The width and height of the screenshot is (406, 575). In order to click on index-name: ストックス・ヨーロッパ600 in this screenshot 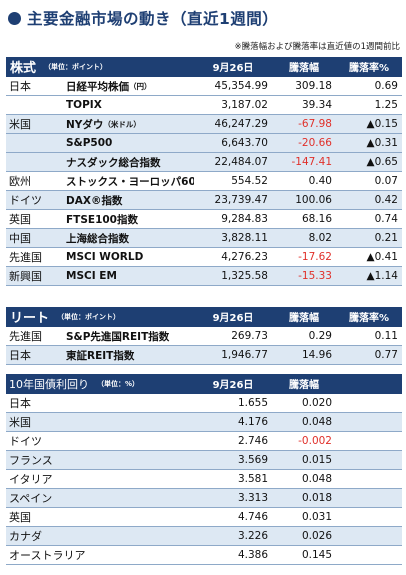, I will do `click(128, 181)`.